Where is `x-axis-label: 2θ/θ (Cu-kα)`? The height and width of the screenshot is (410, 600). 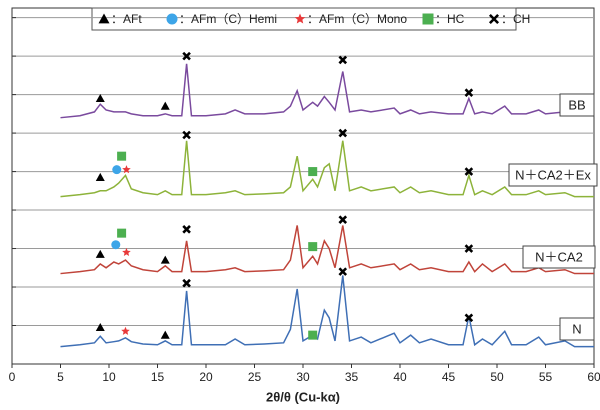 x-axis-label: 2θ/θ (Cu-kα) is located at coordinates (303, 396).